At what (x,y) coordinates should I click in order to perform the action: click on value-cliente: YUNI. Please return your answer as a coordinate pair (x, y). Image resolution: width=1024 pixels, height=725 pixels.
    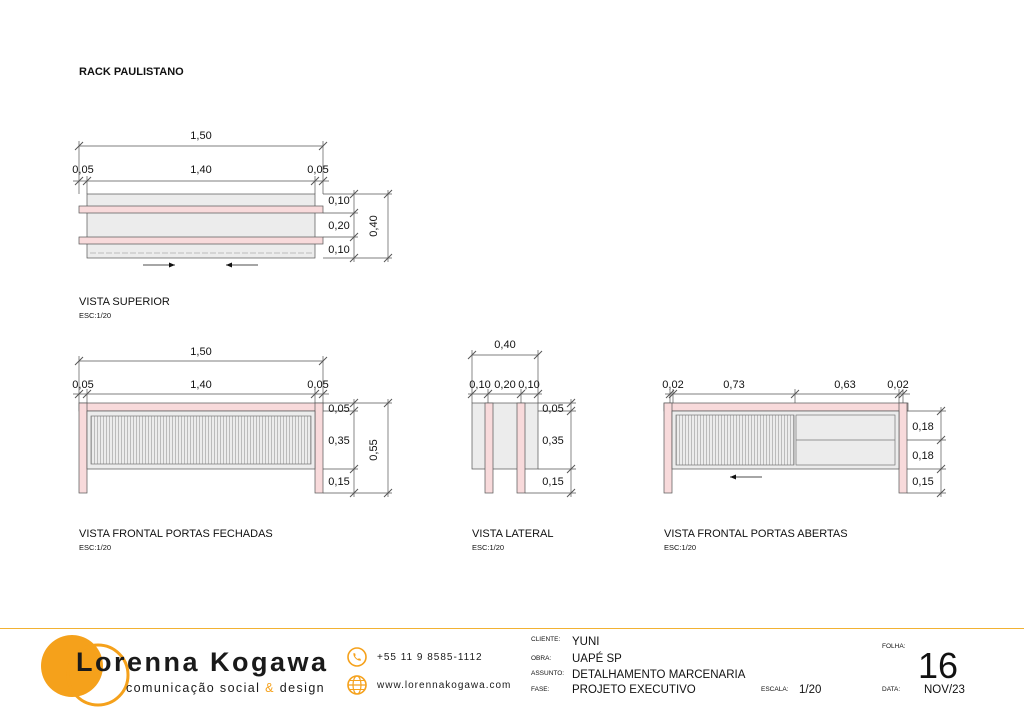
    Looking at the image, I should click on (586, 642).